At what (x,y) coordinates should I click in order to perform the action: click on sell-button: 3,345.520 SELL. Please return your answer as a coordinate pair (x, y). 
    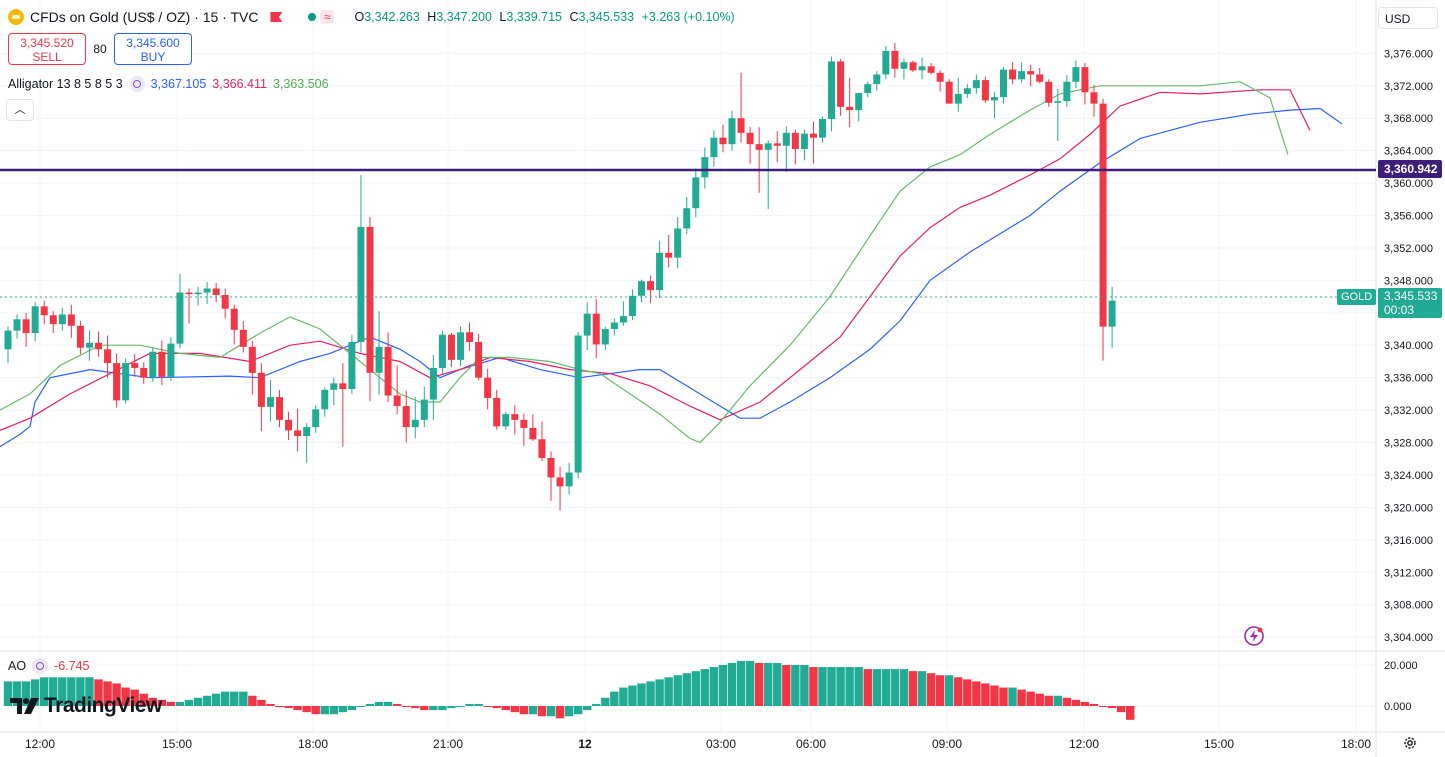
    Looking at the image, I should click on (47, 49).